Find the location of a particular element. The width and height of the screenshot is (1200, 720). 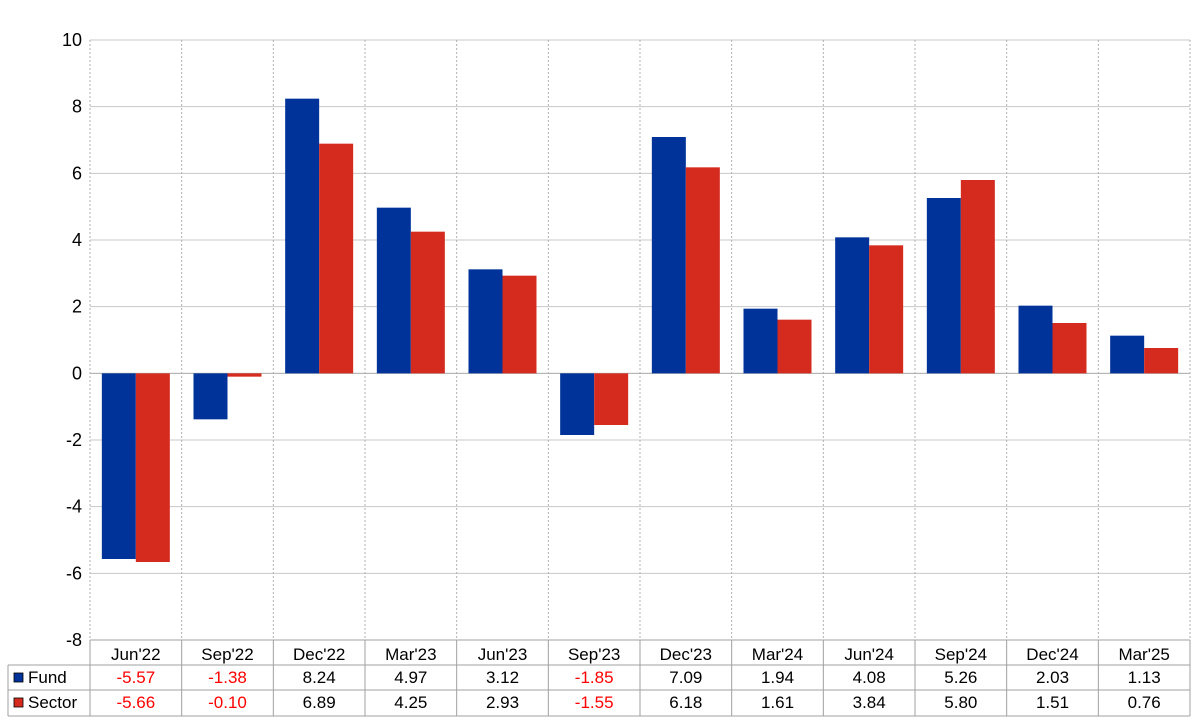

data-label-sector: -5.66 is located at coordinates (135, 702).